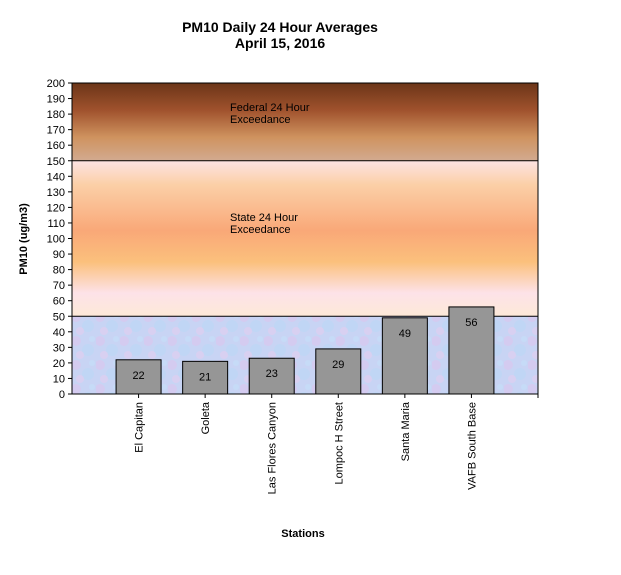 This screenshot has width=621, height=575. What do you see at coordinates (338, 371) in the screenshot?
I see `bar-lompoc-h-street: 29` at bounding box center [338, 371].